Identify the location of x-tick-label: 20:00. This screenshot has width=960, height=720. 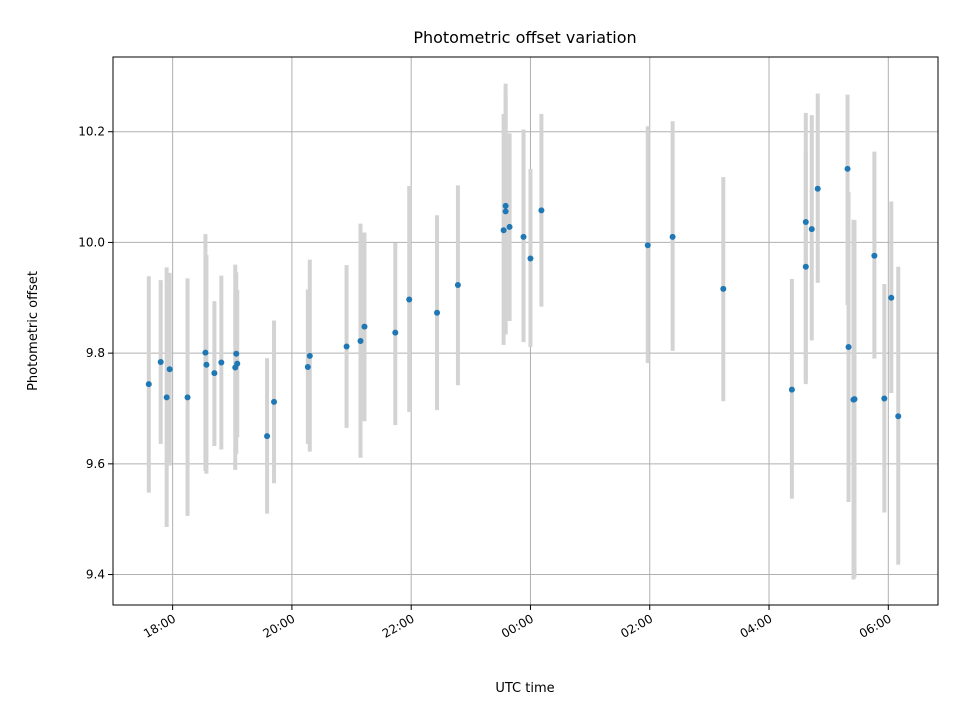
(278, 625).